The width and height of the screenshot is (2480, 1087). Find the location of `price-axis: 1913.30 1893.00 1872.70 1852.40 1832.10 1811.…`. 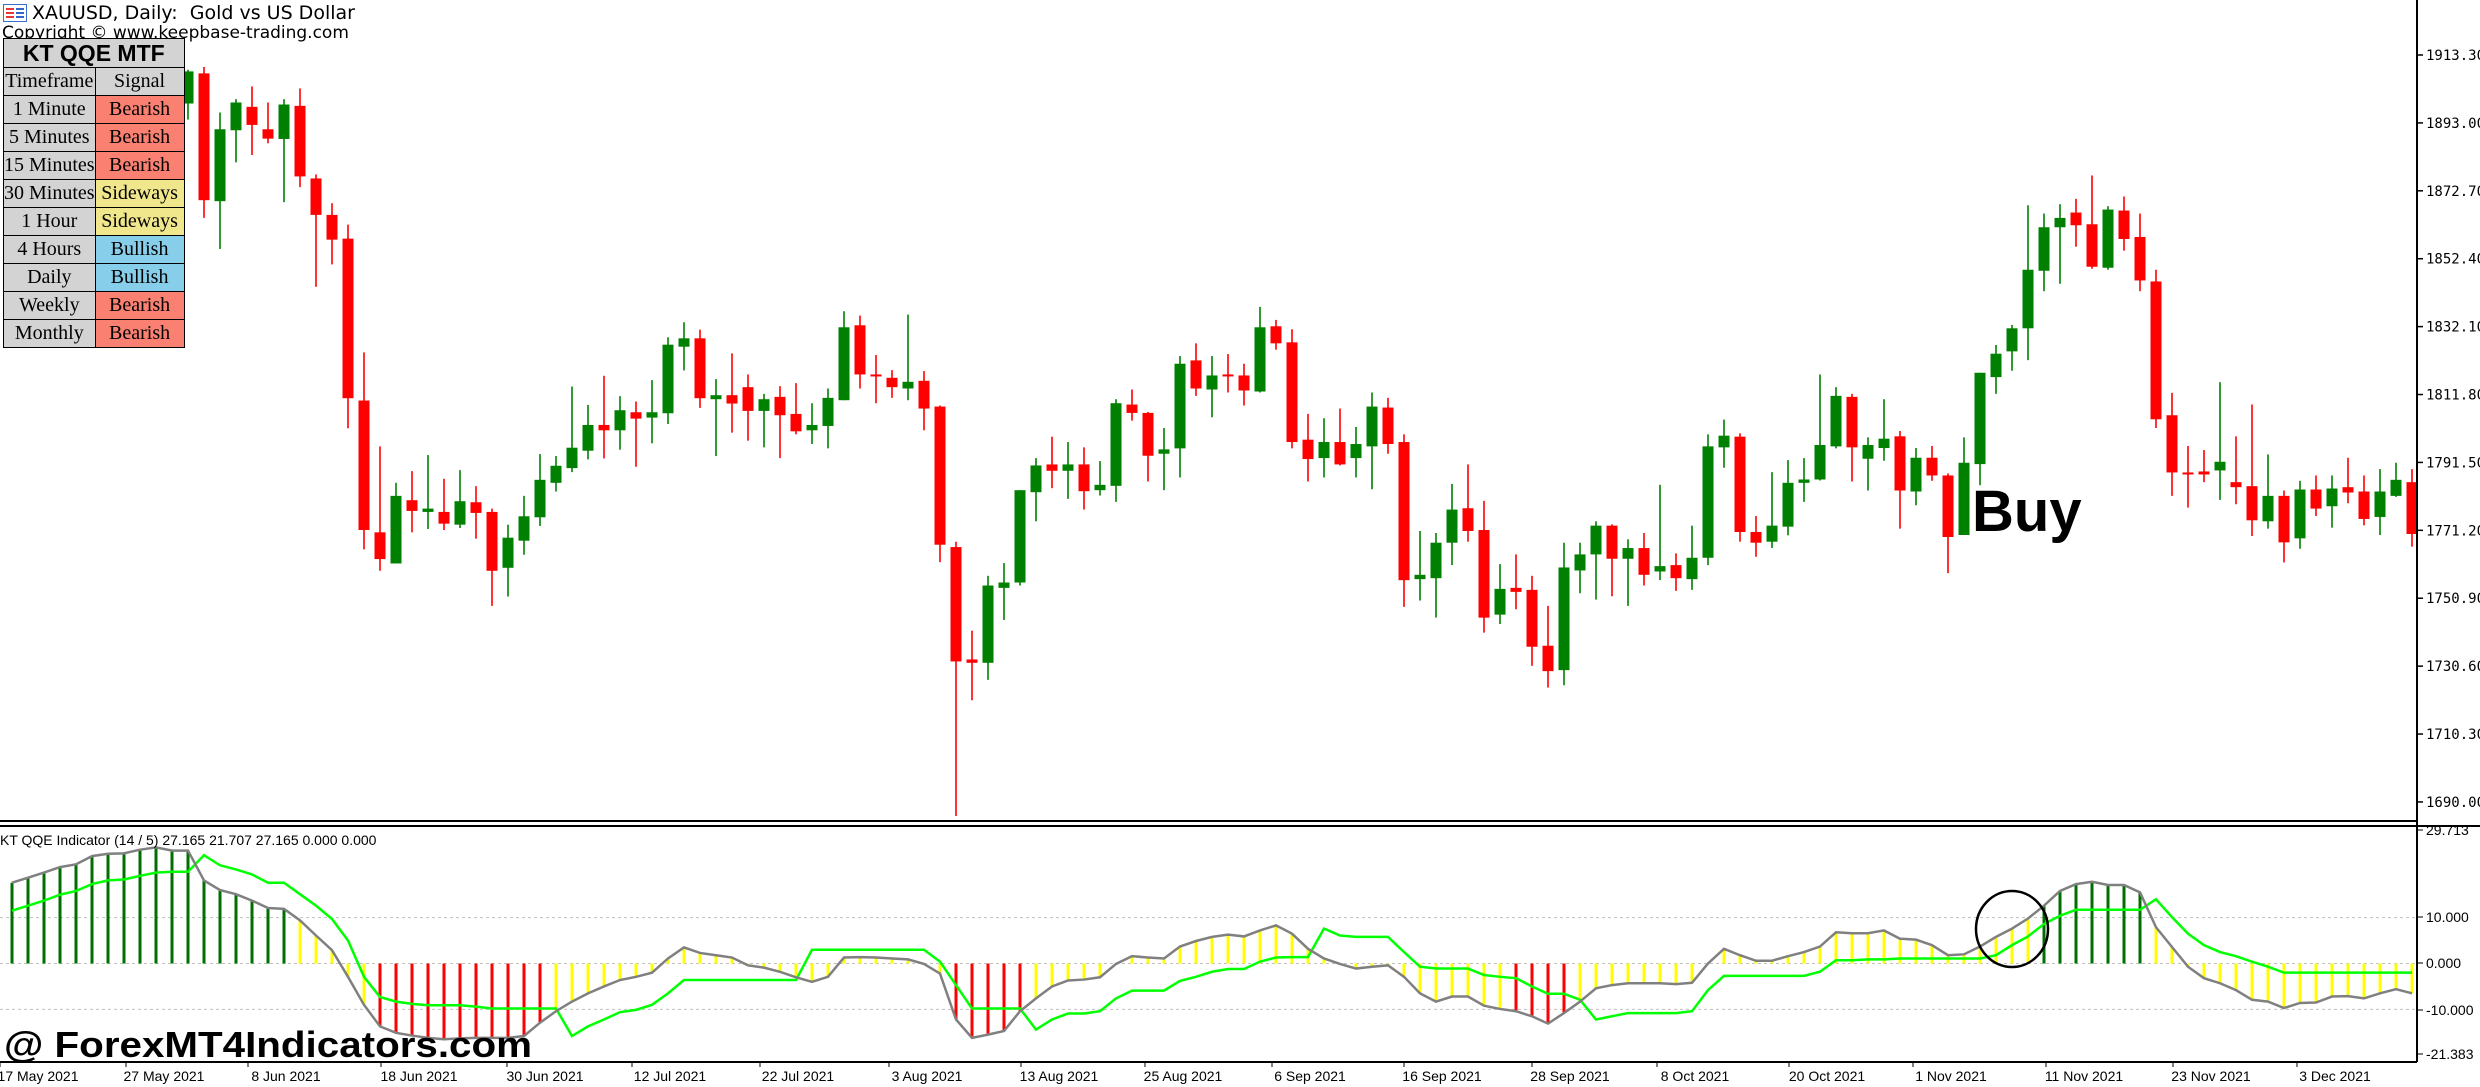

price-axis: 1913.30 1893.00 1872.70 1852.40 1832.10 1811.… is located at coordinates (2448, 531).